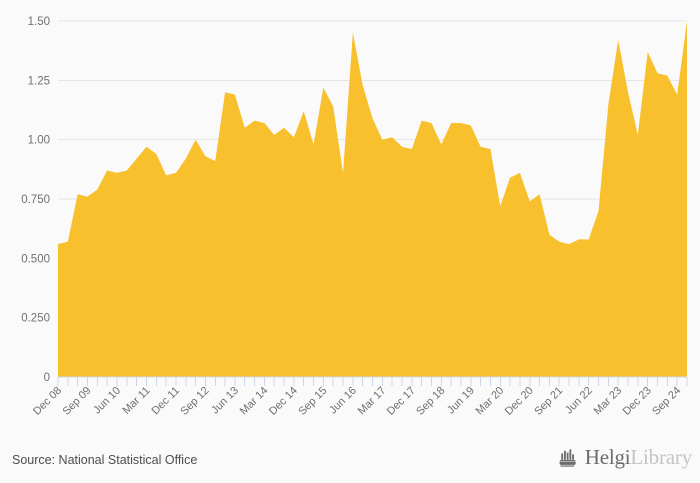 The height and width of the screenshot is (483, 700). I want to click on x-axis-tick-label: Mar 20, so click(490, 401).